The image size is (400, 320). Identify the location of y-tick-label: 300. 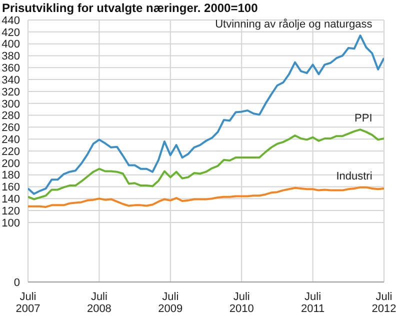
(11, 104).